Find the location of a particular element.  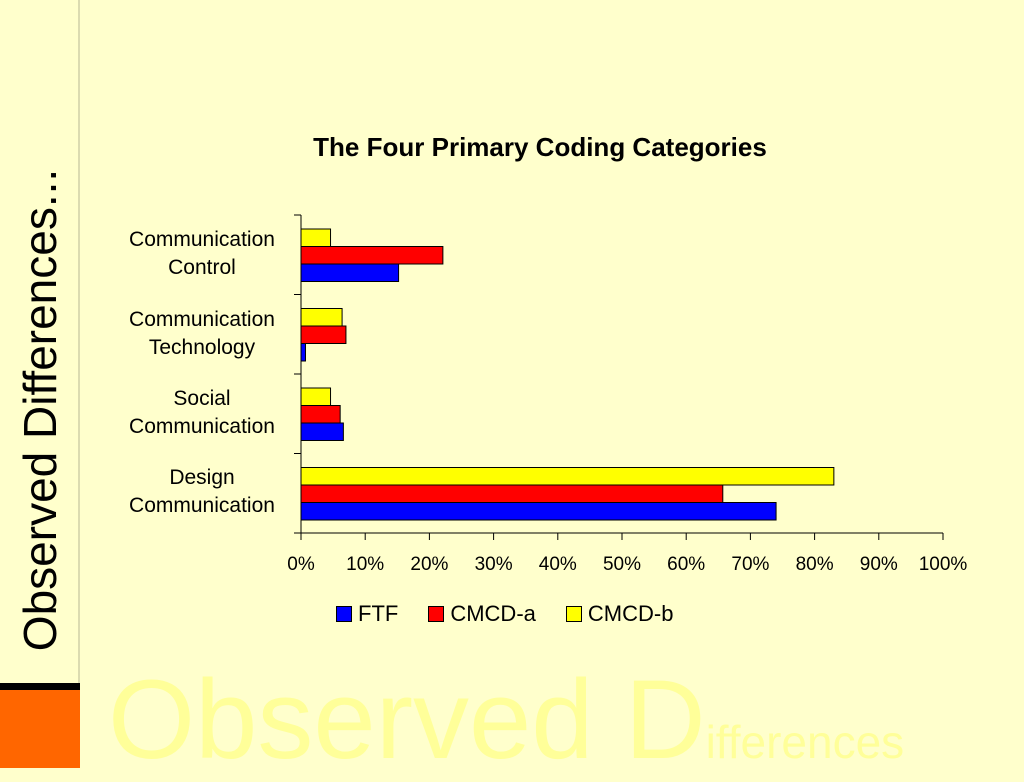

x-tick-label: 80% is located at coordinates (814, 564).